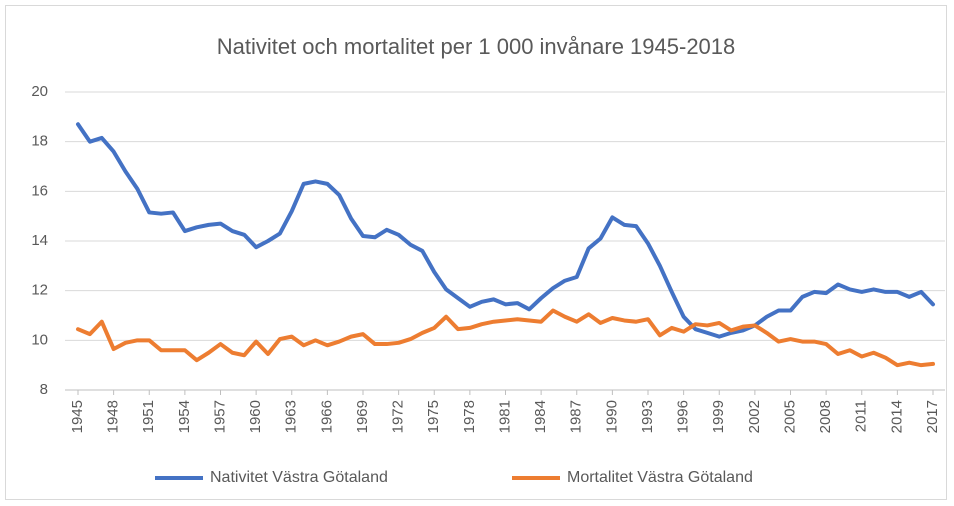 The height and width of the screenshot is (506, 954). I want to click on x-tick-label: 2017, so click(932, 416).